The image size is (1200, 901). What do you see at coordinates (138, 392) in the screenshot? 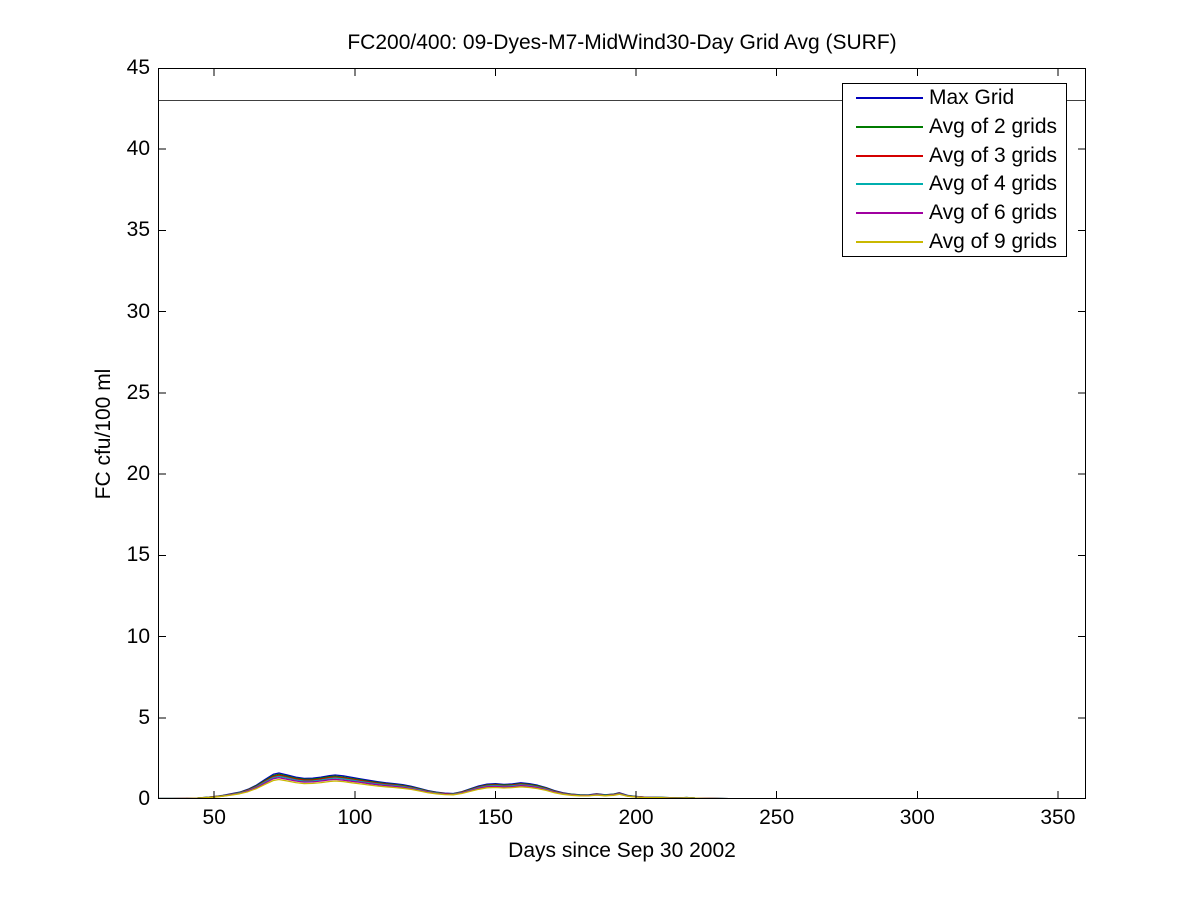
I see `y-tick-label: 25` at bounding box center [138, 392].